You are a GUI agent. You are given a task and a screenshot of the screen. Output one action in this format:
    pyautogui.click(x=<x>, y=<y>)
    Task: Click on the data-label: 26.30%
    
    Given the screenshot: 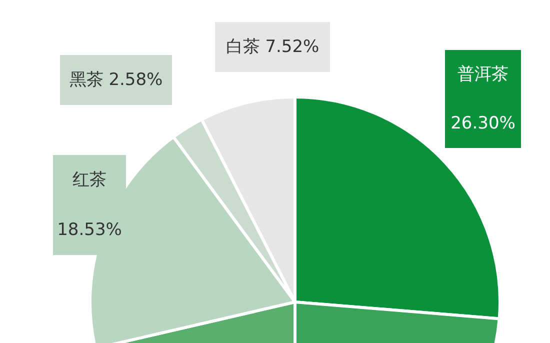 What is the action you would take?
    pyautogui.click(x=483, y=124)
    